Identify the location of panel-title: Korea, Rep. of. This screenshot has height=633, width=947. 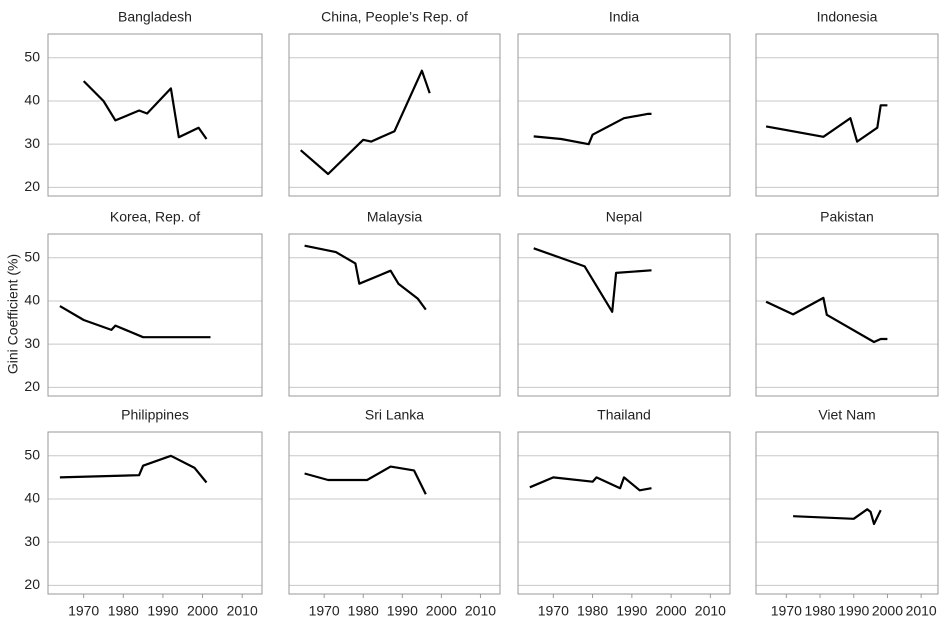
(155, 217).